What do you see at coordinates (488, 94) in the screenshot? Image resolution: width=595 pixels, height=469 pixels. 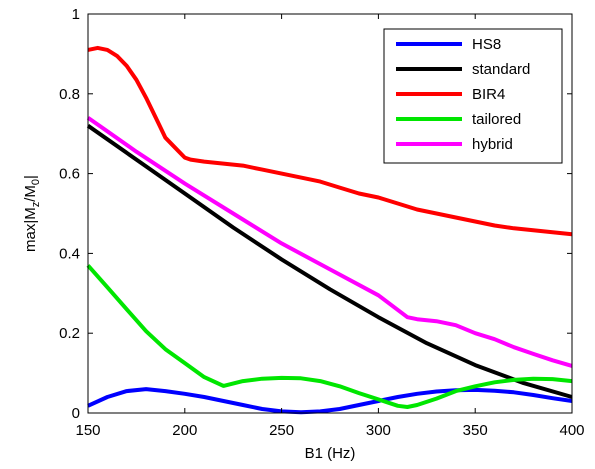 I see `legend-label-BIR4: BIR4` at bounding box center [488, 94].